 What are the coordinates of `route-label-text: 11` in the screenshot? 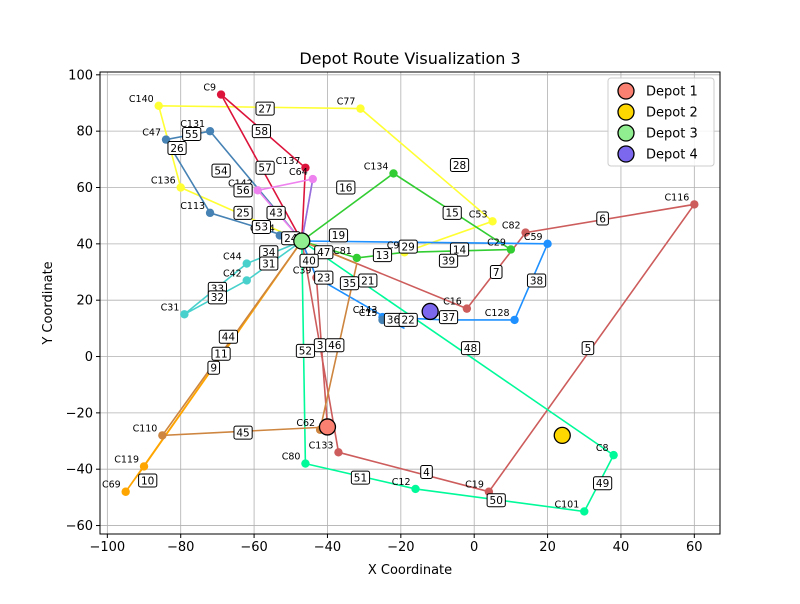 It's located at (220, 355).